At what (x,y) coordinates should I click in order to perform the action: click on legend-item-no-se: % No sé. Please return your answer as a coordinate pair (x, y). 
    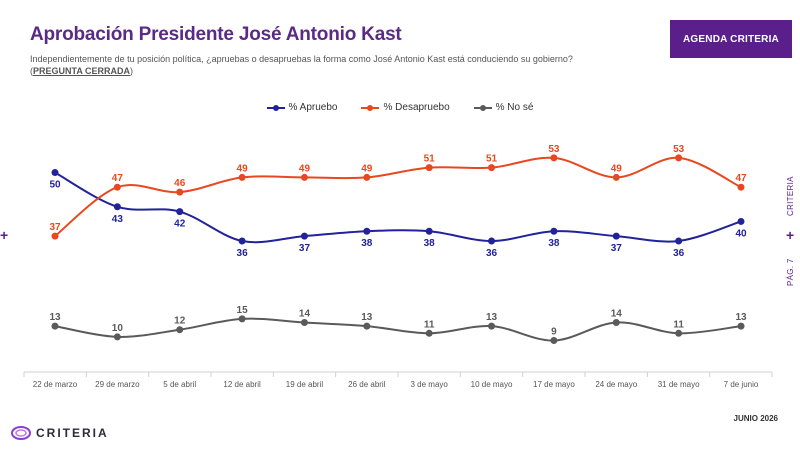
    Looking at the image, I should click on (503, 107).